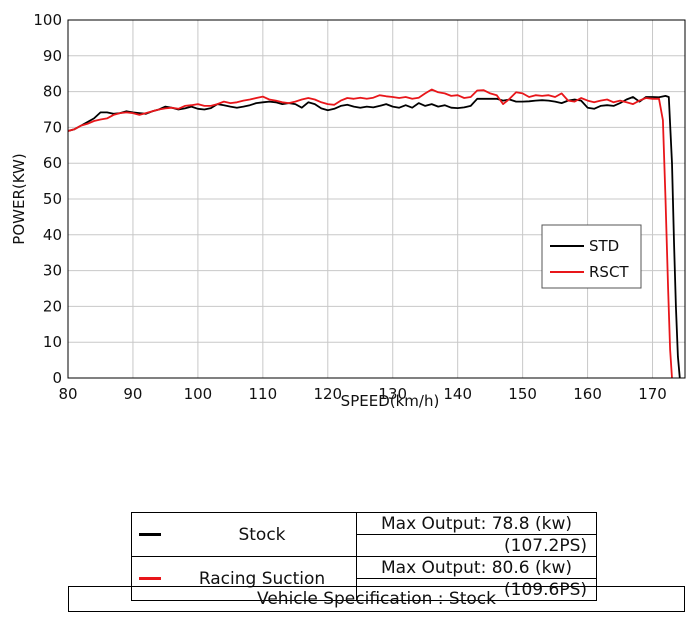 The height and width of the screenshot is (625, 700). Describe the element at coordinates (19, 198) in the screenshot. I see `y-axis-label: POWER(KW)` at that location.